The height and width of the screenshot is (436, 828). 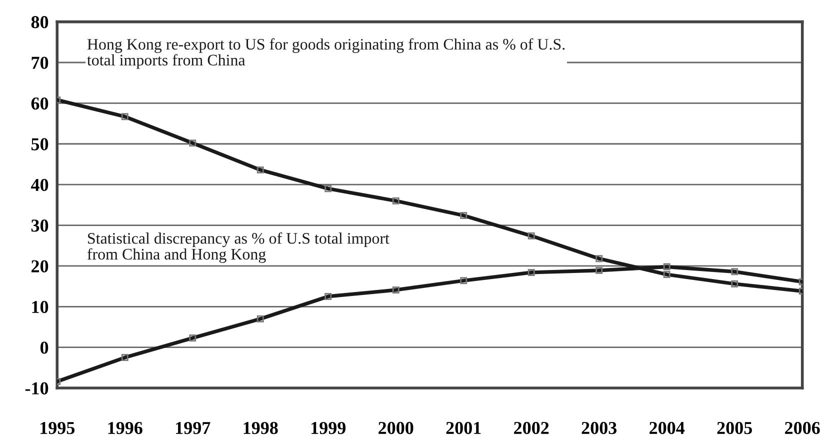 I want to click on y-tick-label: 70, so click(x=40, y=62).